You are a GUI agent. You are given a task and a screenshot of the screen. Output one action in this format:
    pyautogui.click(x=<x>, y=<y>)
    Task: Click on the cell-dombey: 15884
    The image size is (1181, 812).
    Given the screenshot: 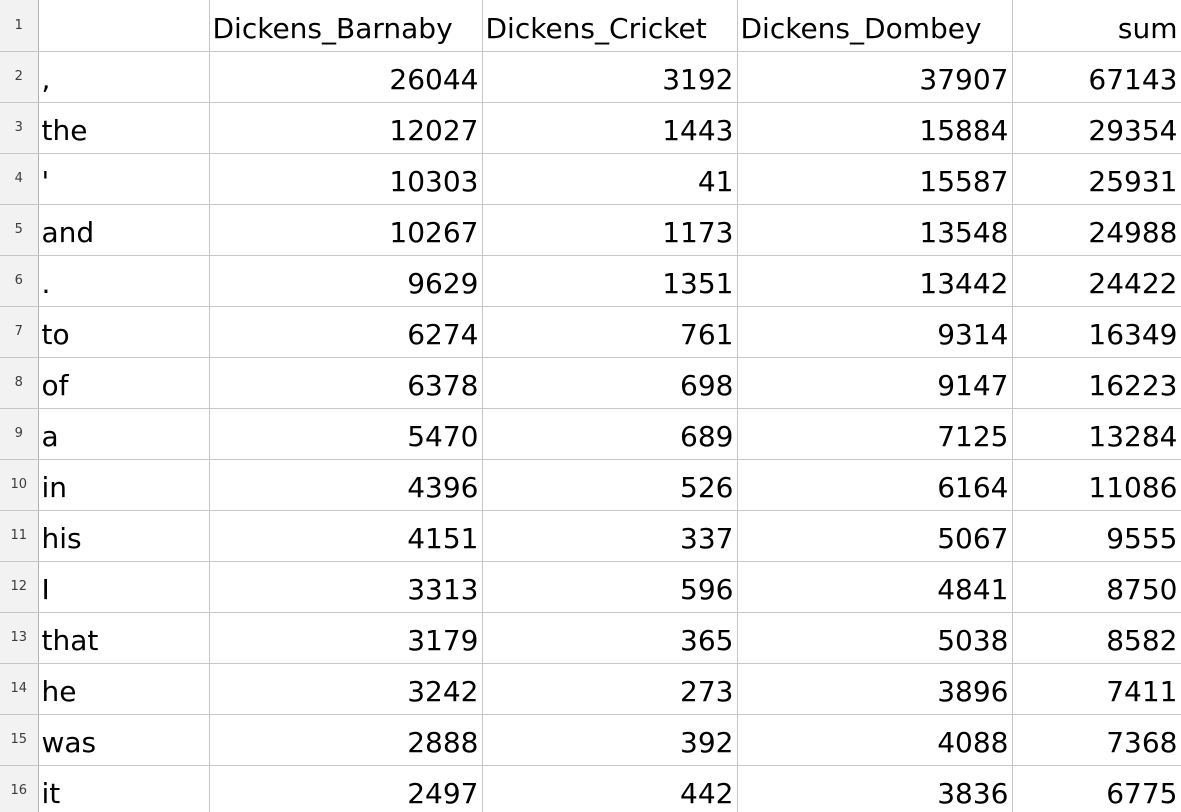 What is the action you would take?
    pyautogui.click(x=875, y=128)
    